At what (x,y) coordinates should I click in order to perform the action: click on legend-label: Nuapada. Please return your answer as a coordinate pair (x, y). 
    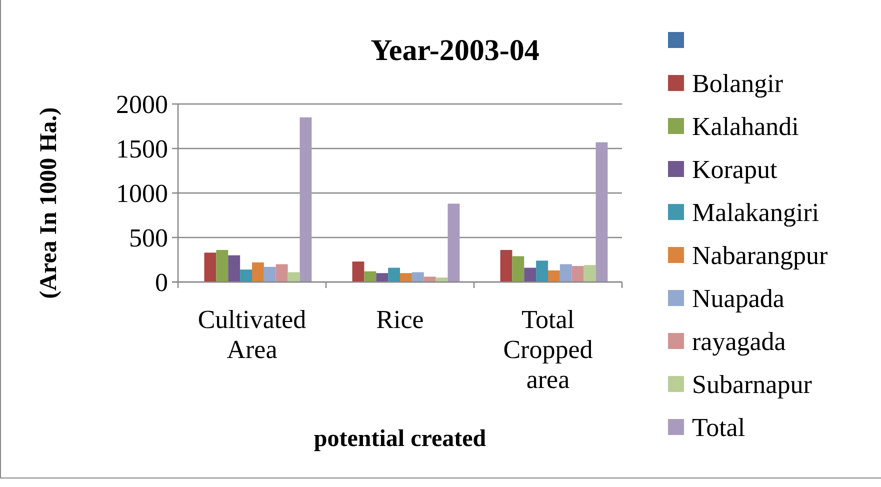
    Looking at the image, I should click on (738, 299).